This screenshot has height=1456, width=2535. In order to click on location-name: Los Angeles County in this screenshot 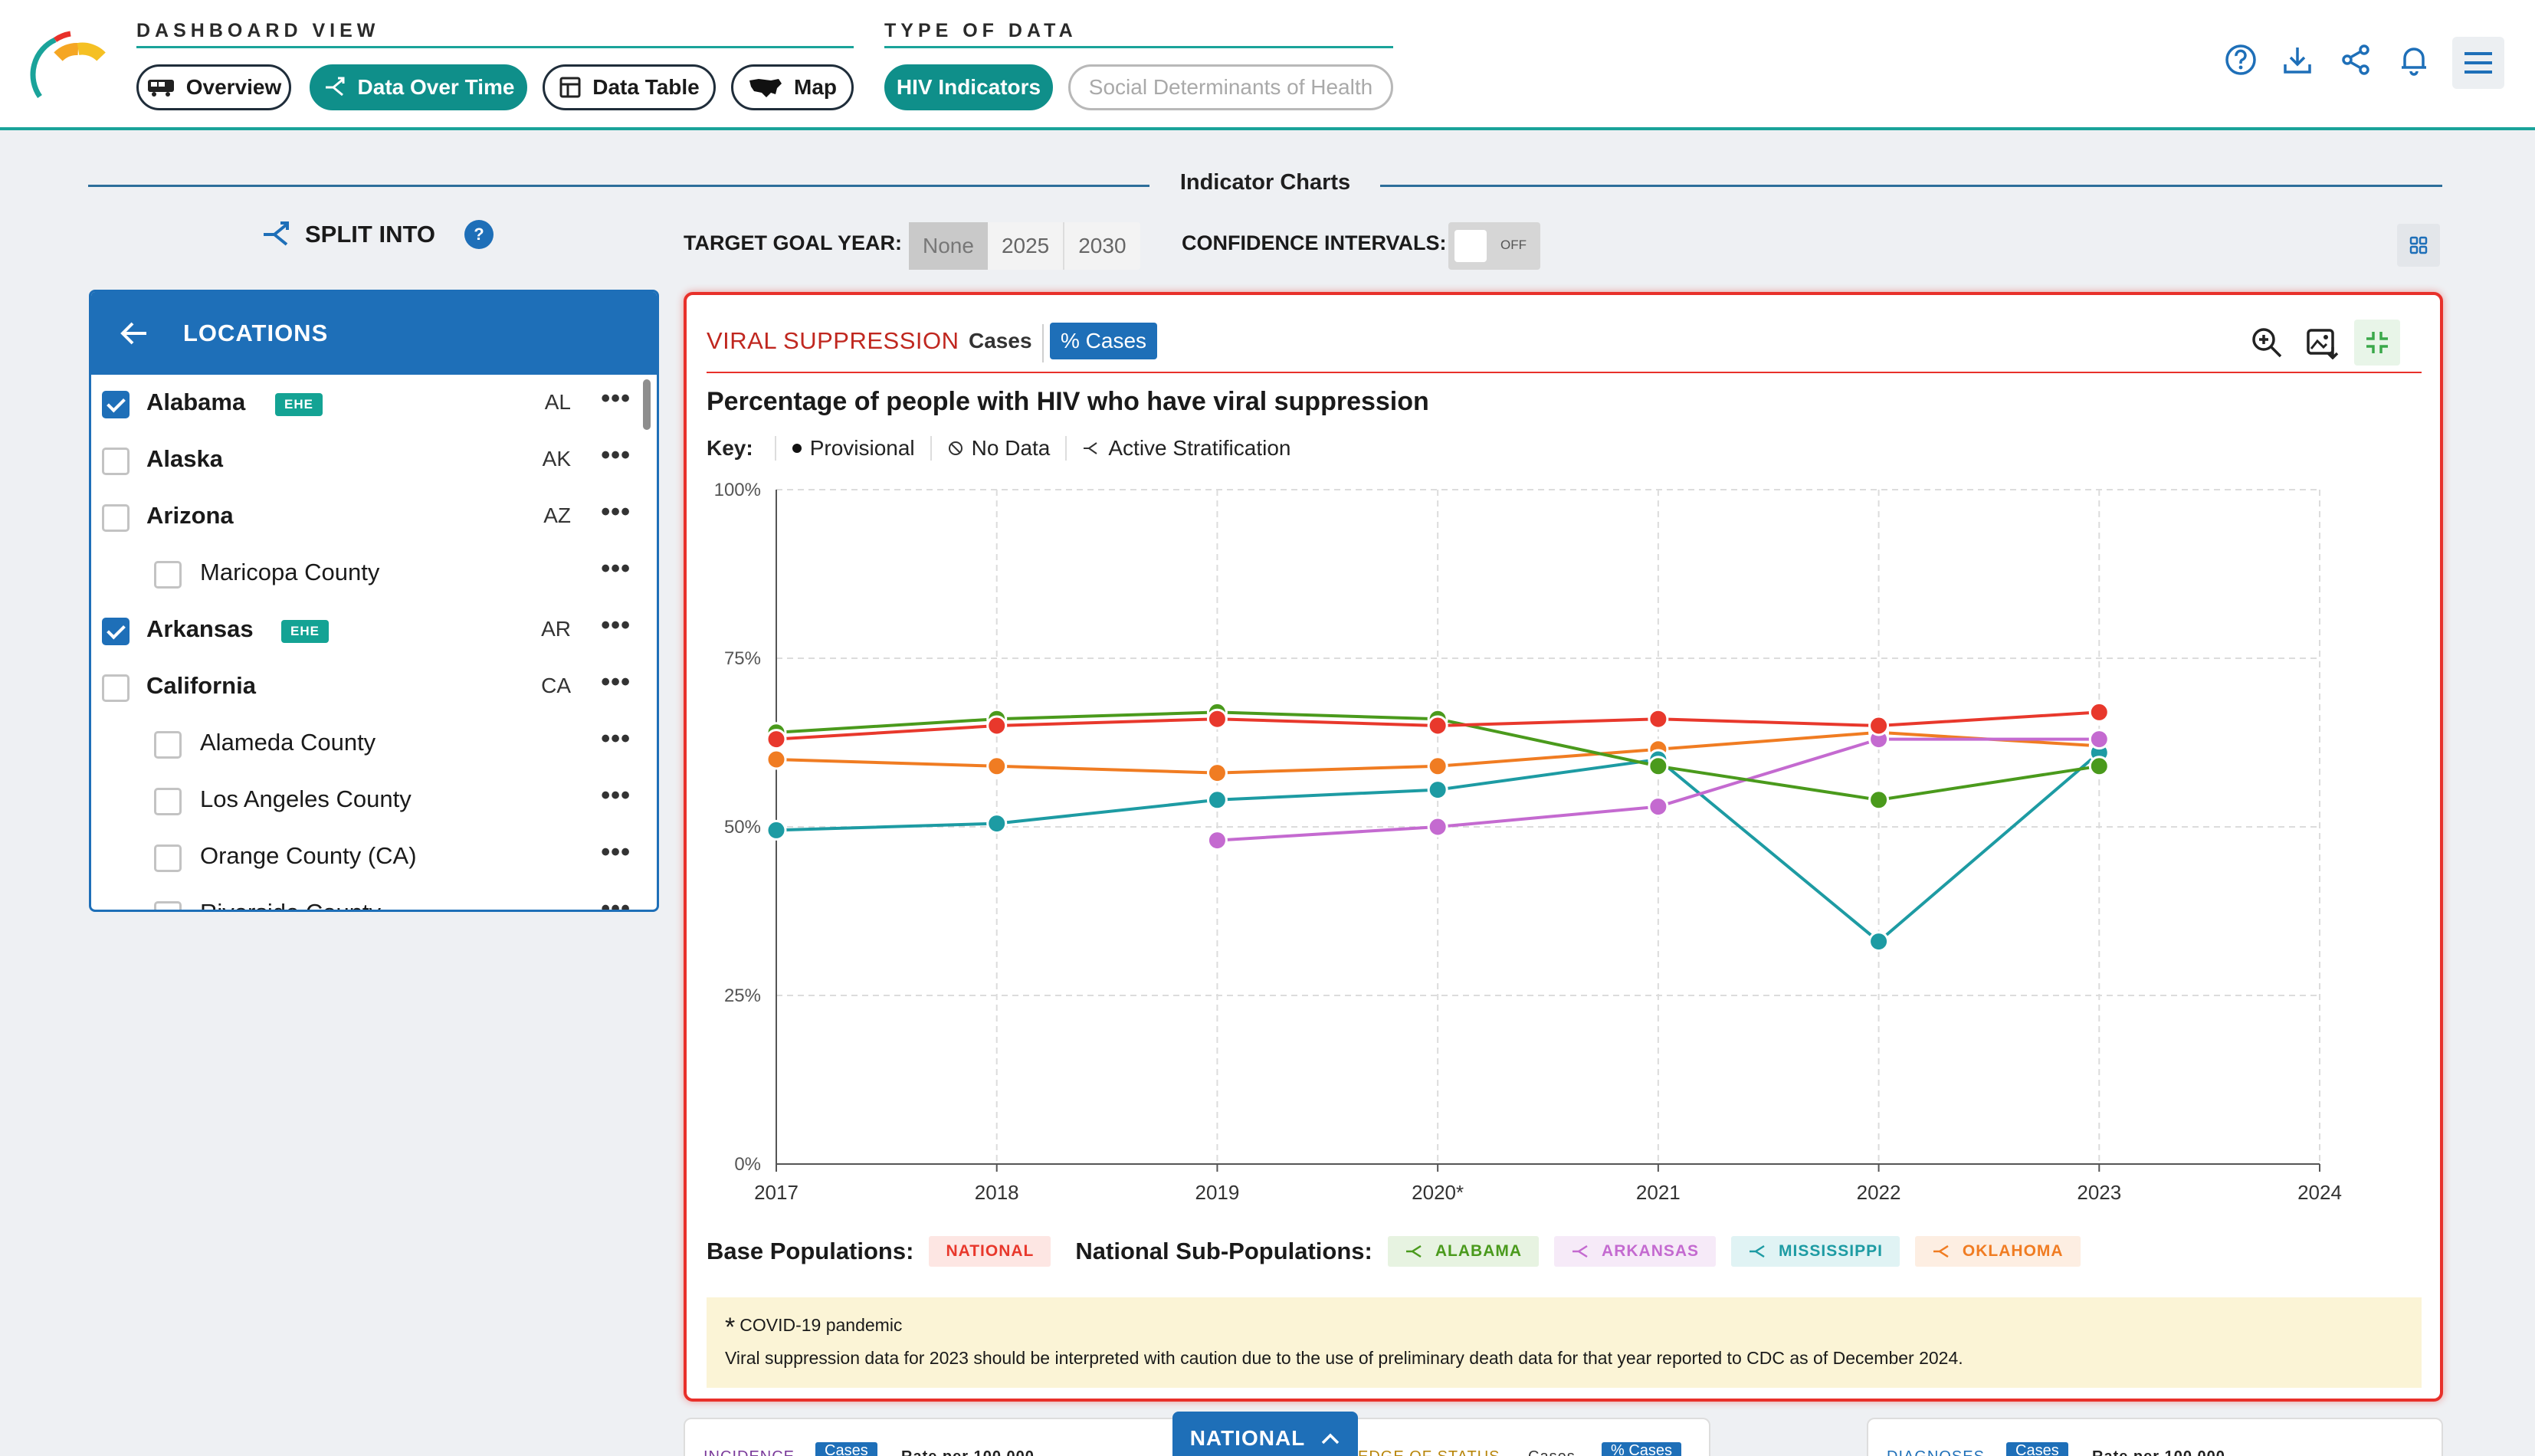, I will do `click(306, 798)`.